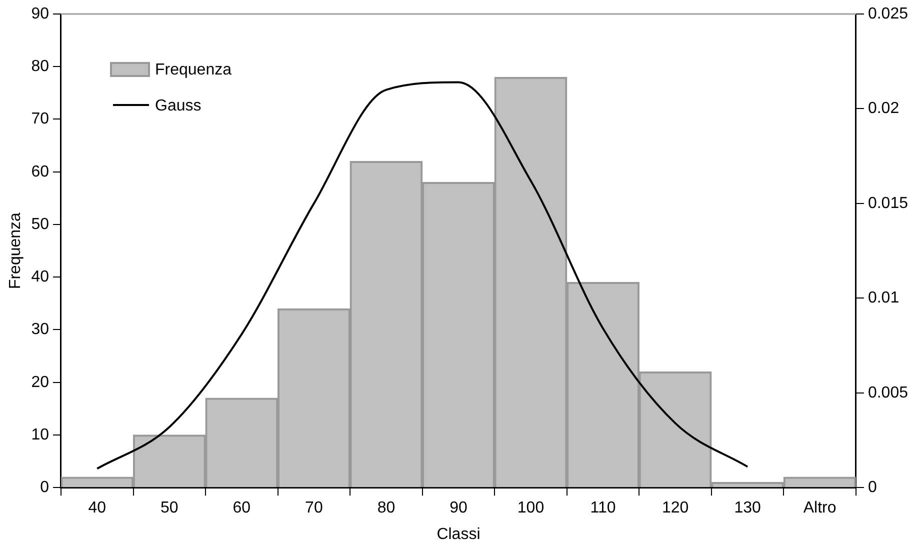 This screenshot has width=918, height=550. Describe the element at coordinates (40, 329) in the screenshot. I see `y-tick-label: 30` at that location.